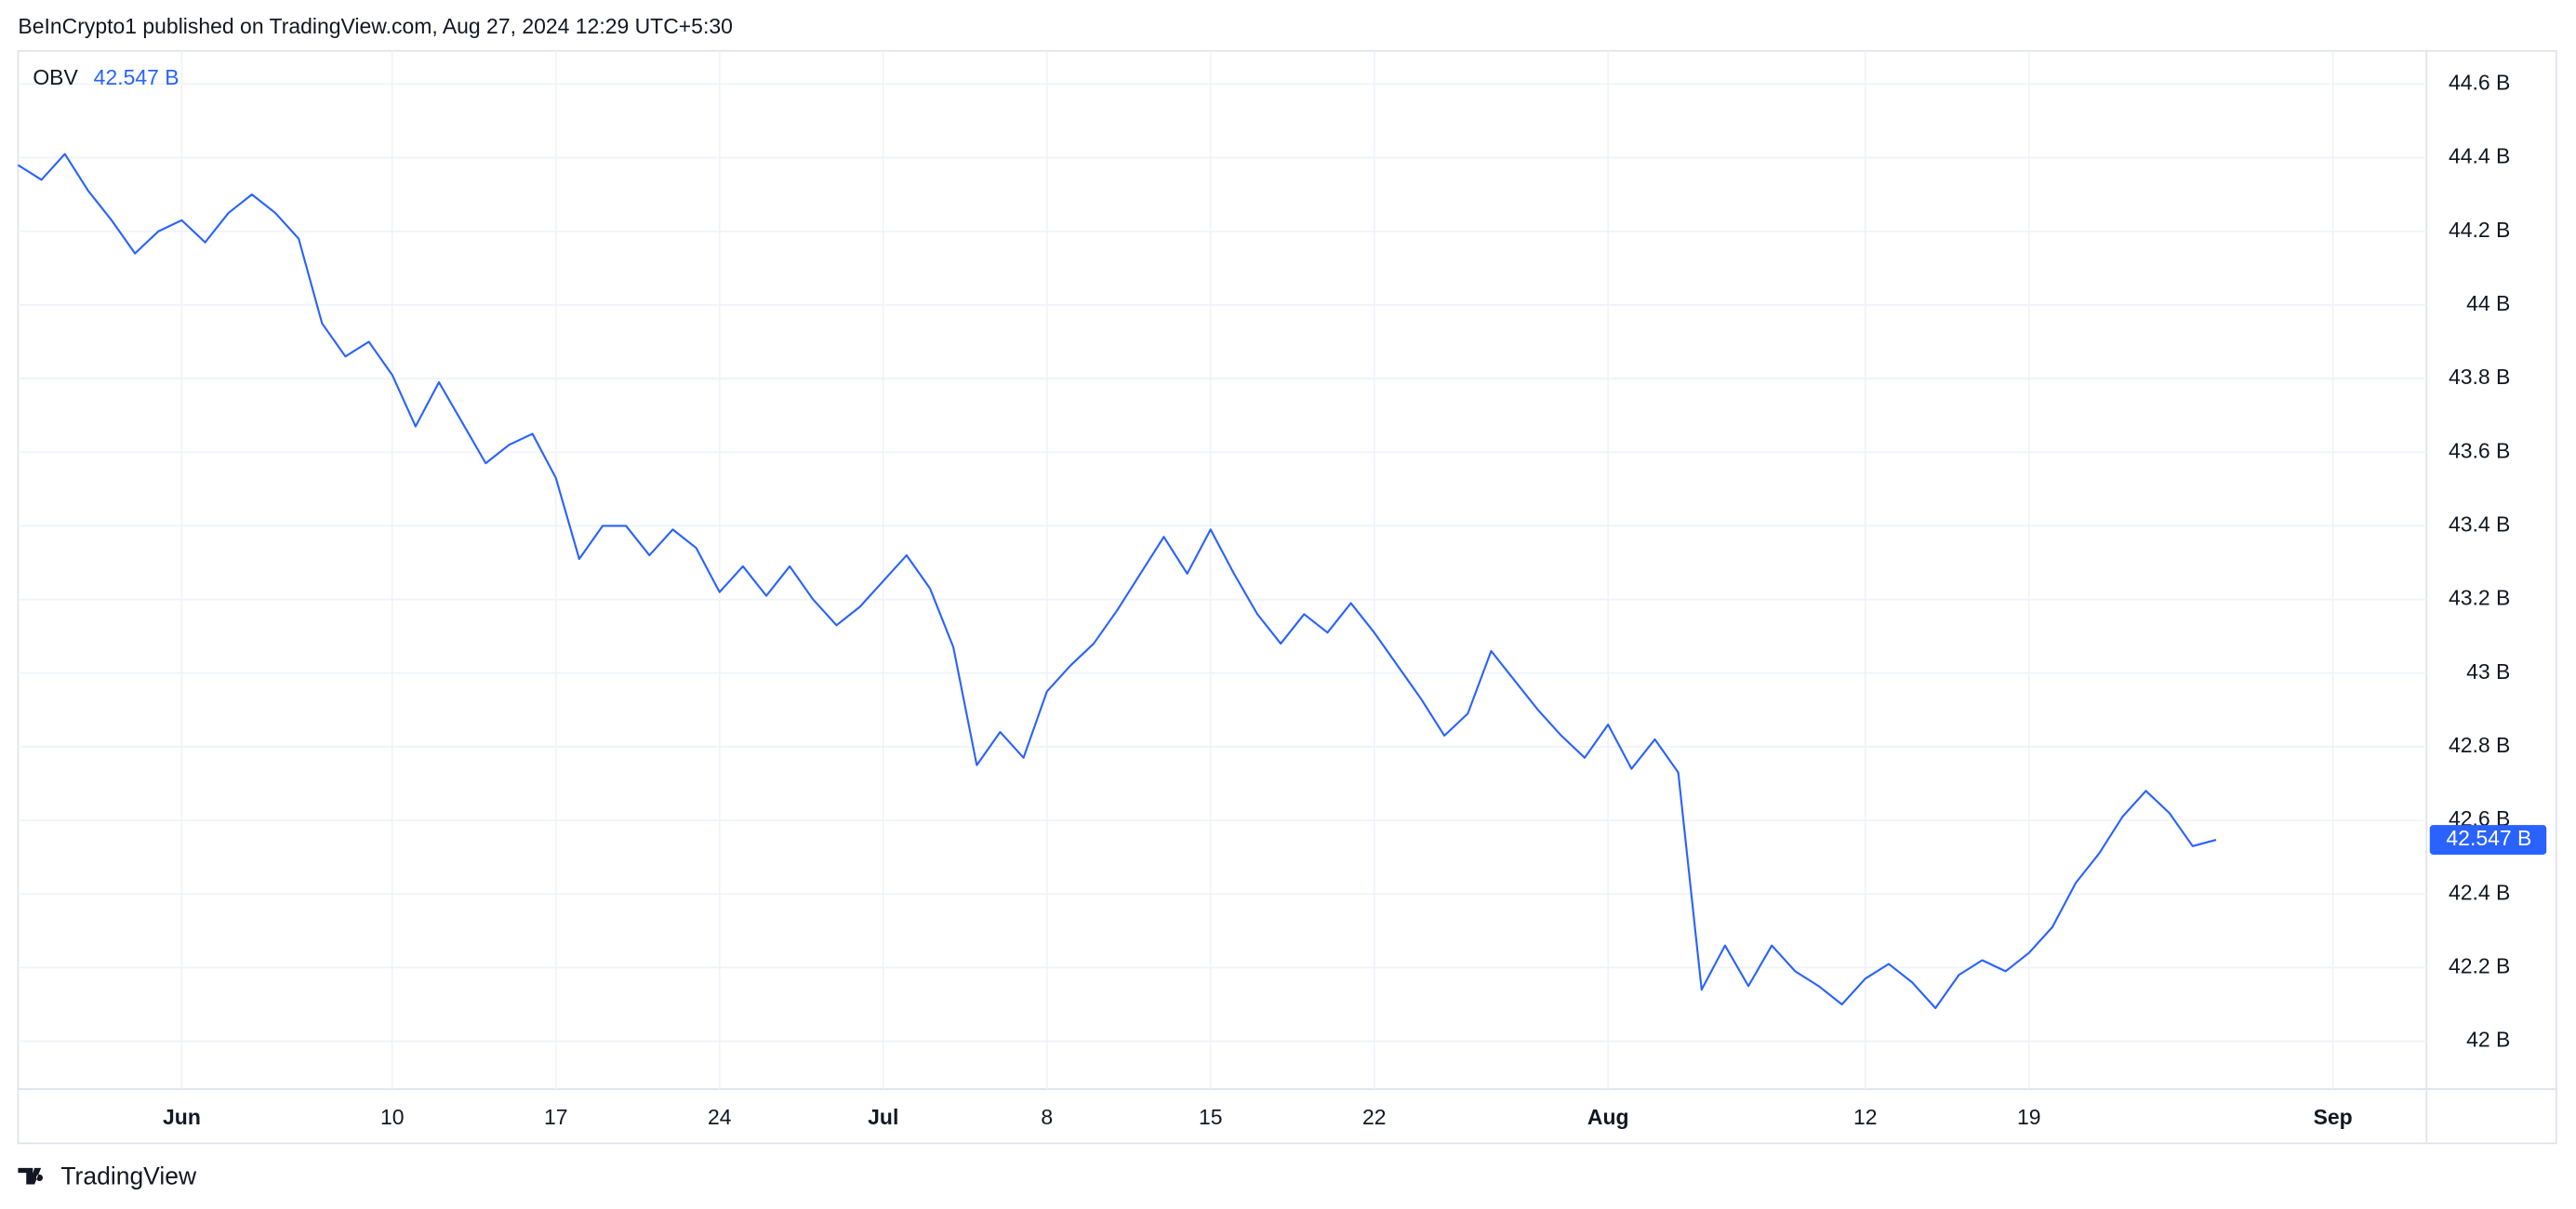 Image resolution: width=2576 pixels, height=1209 pixels. I want to click on x-tick-label: Aug, so click(1608, 1117).